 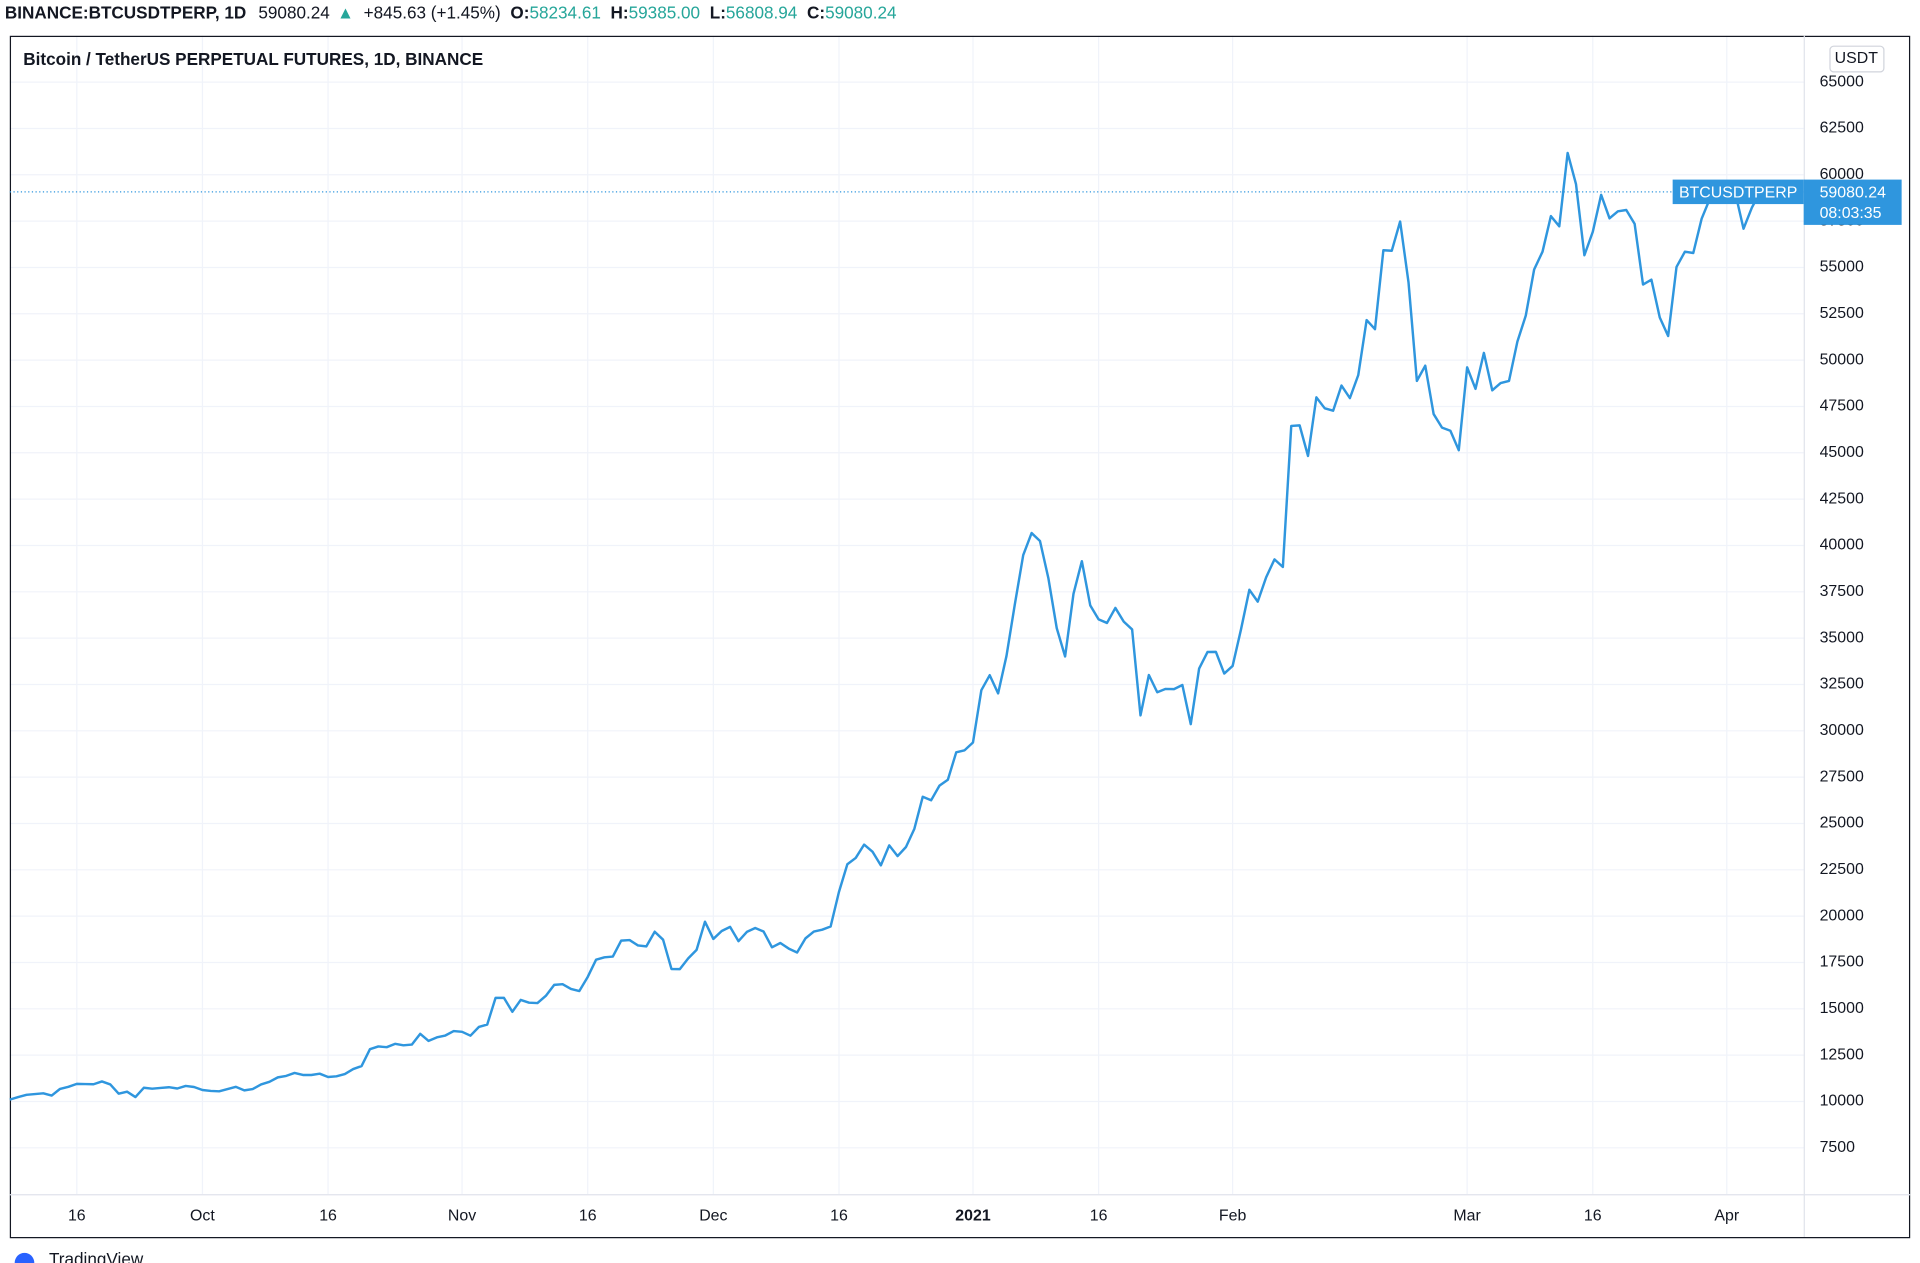 I want to click on last: 59080.24, so click(x=294, y=12).